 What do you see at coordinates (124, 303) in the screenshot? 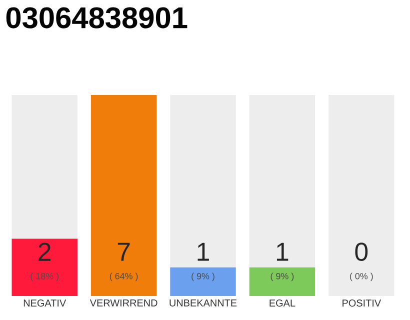
I see `x-tick-label: VERWIRREND` at bounding box center [124, 303].